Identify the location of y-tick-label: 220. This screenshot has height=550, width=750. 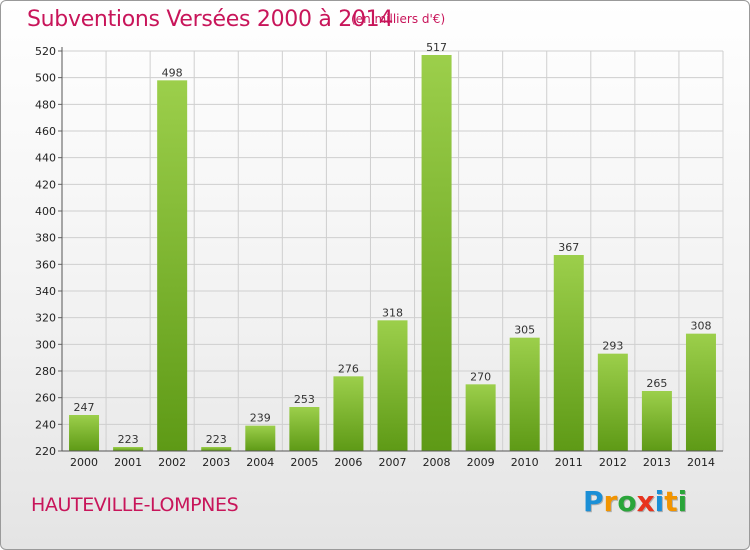
(45, 451).